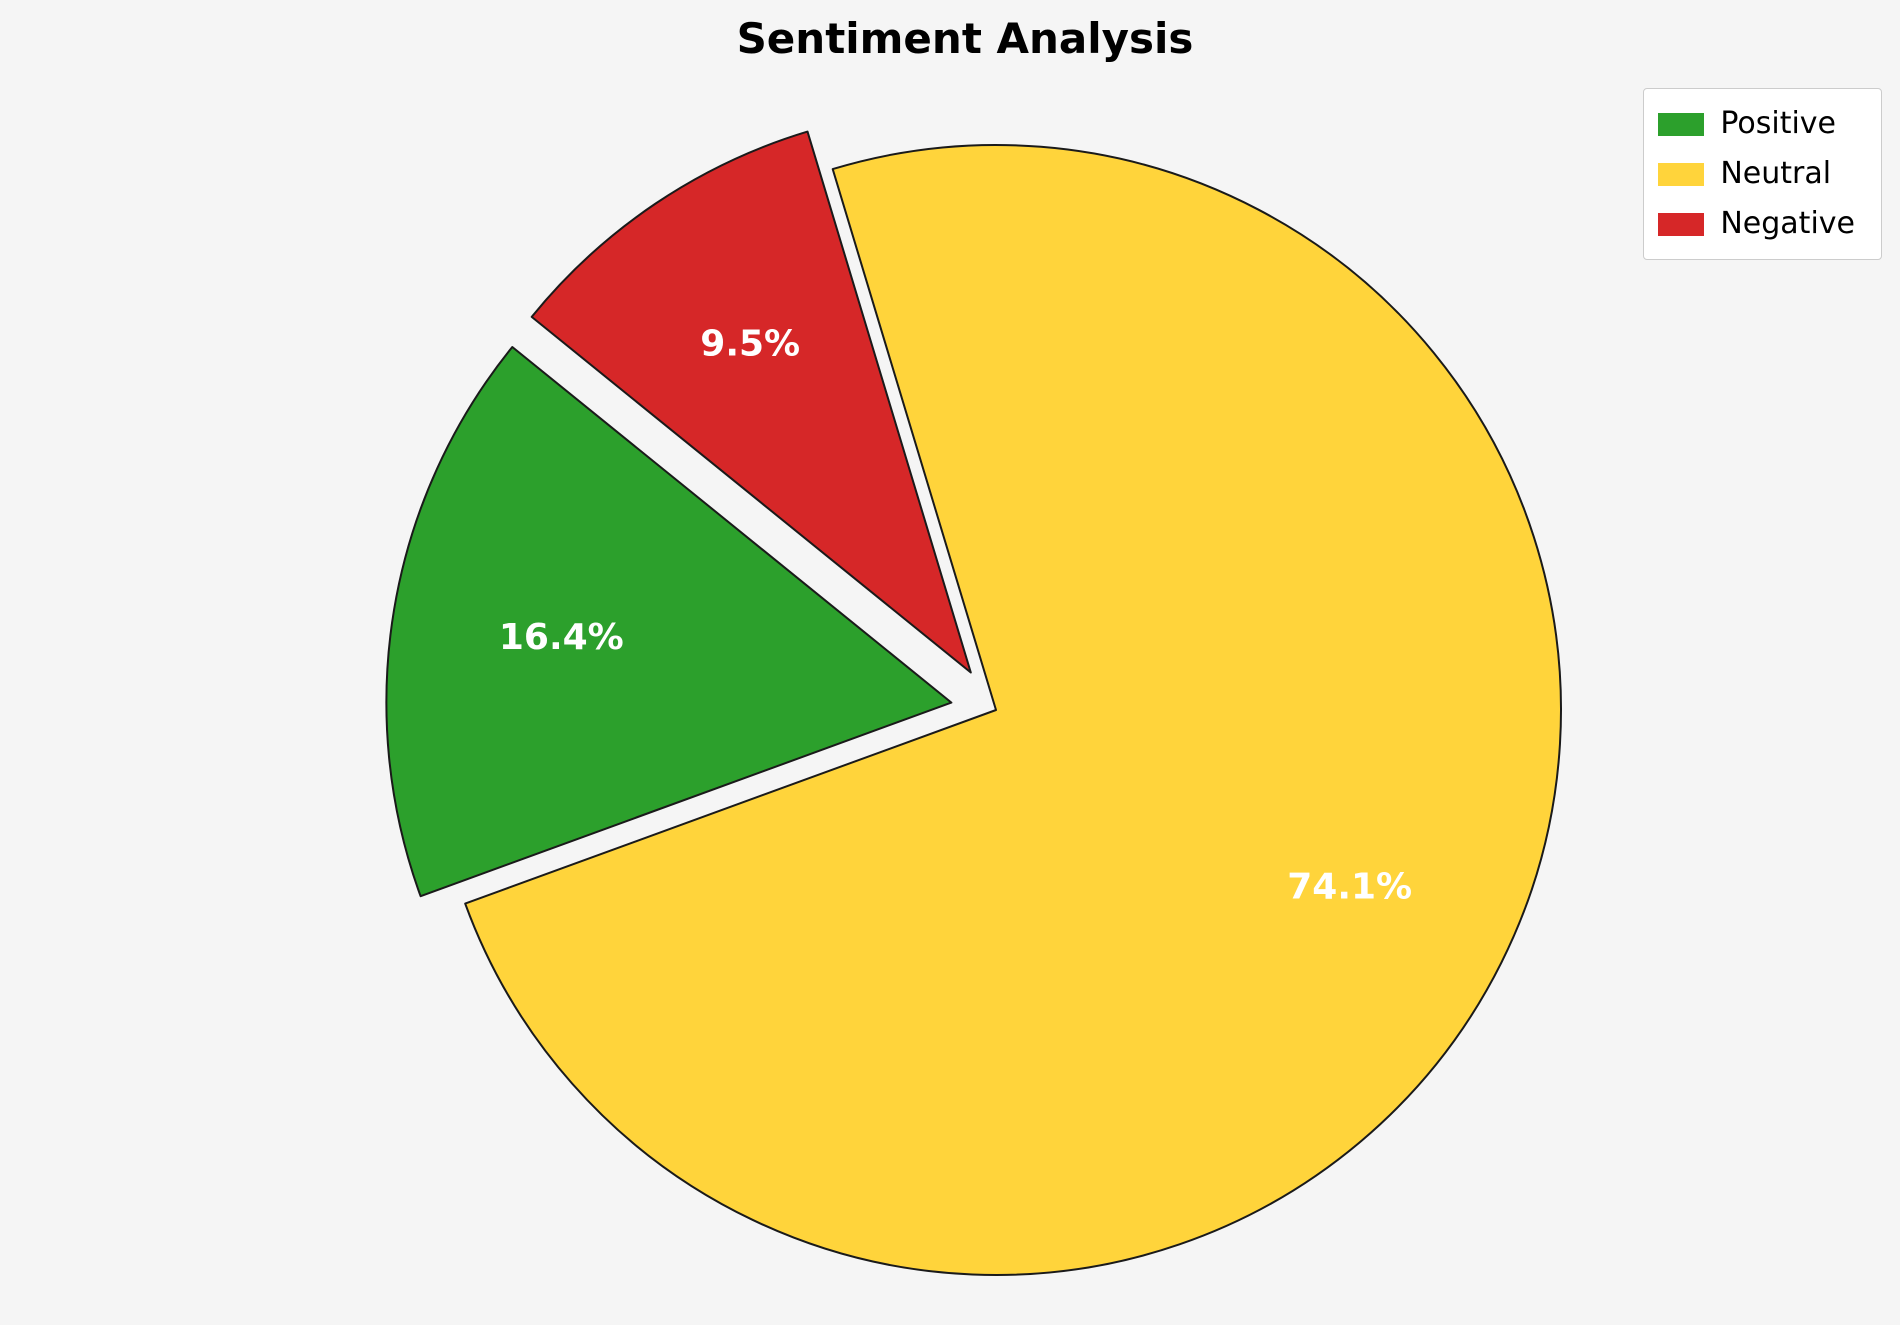  I want to click on pie-slice-positive, so click(669, 622).